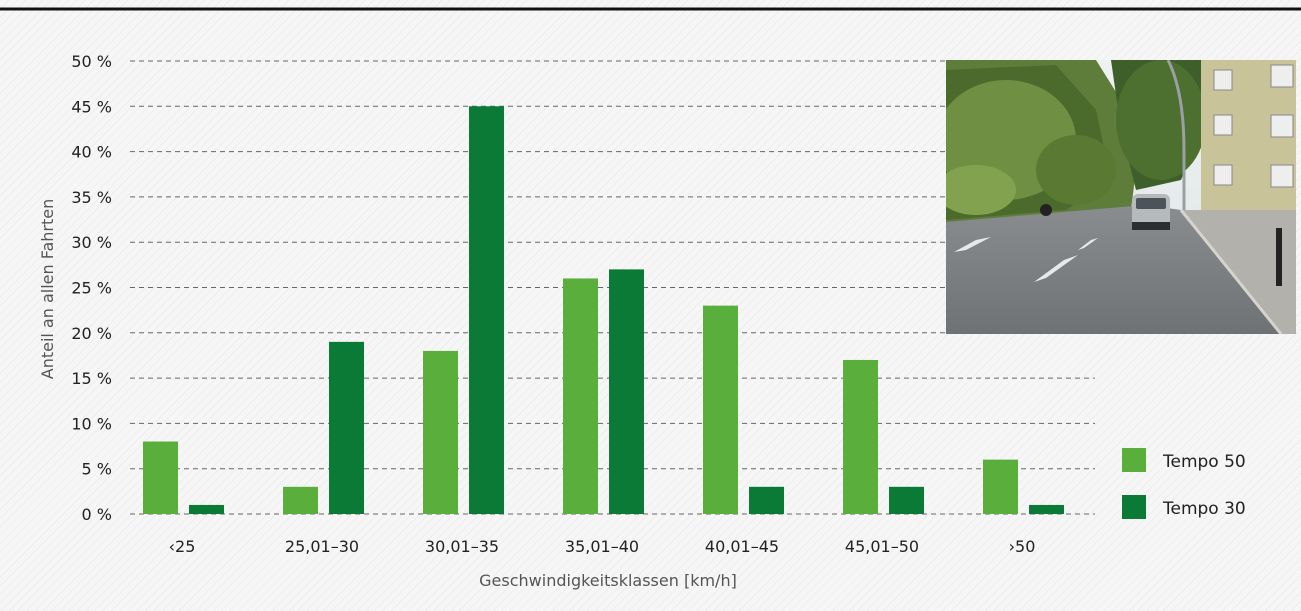 Image resolution: width=1301 pixels, height=611 pixels. I want to click on y-tick-9: 45 %, so click(91, 106).